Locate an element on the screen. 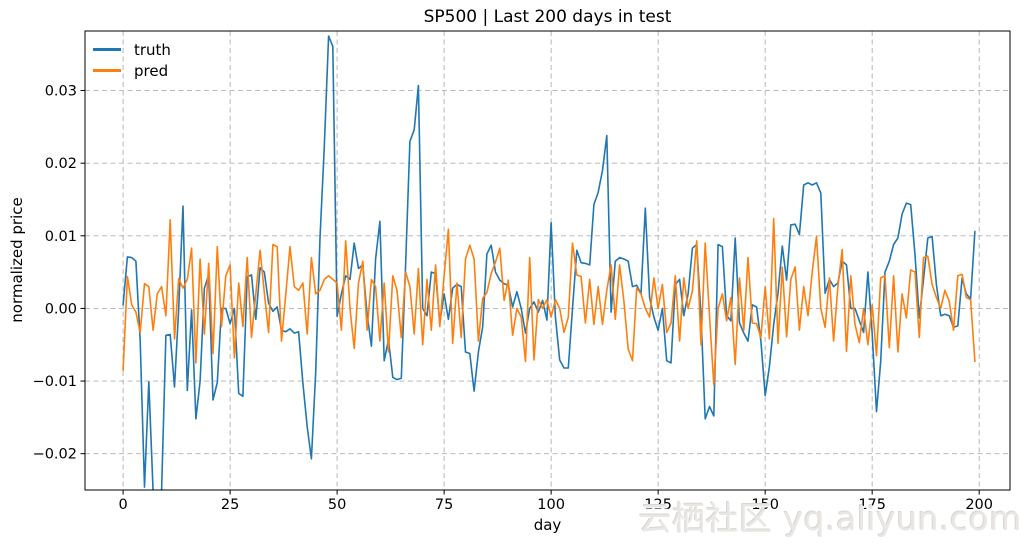 Image resolution: width=1025 pixels, height=547 pixels. y-tick-label: 0.01 is located at coordinates (61, 237).